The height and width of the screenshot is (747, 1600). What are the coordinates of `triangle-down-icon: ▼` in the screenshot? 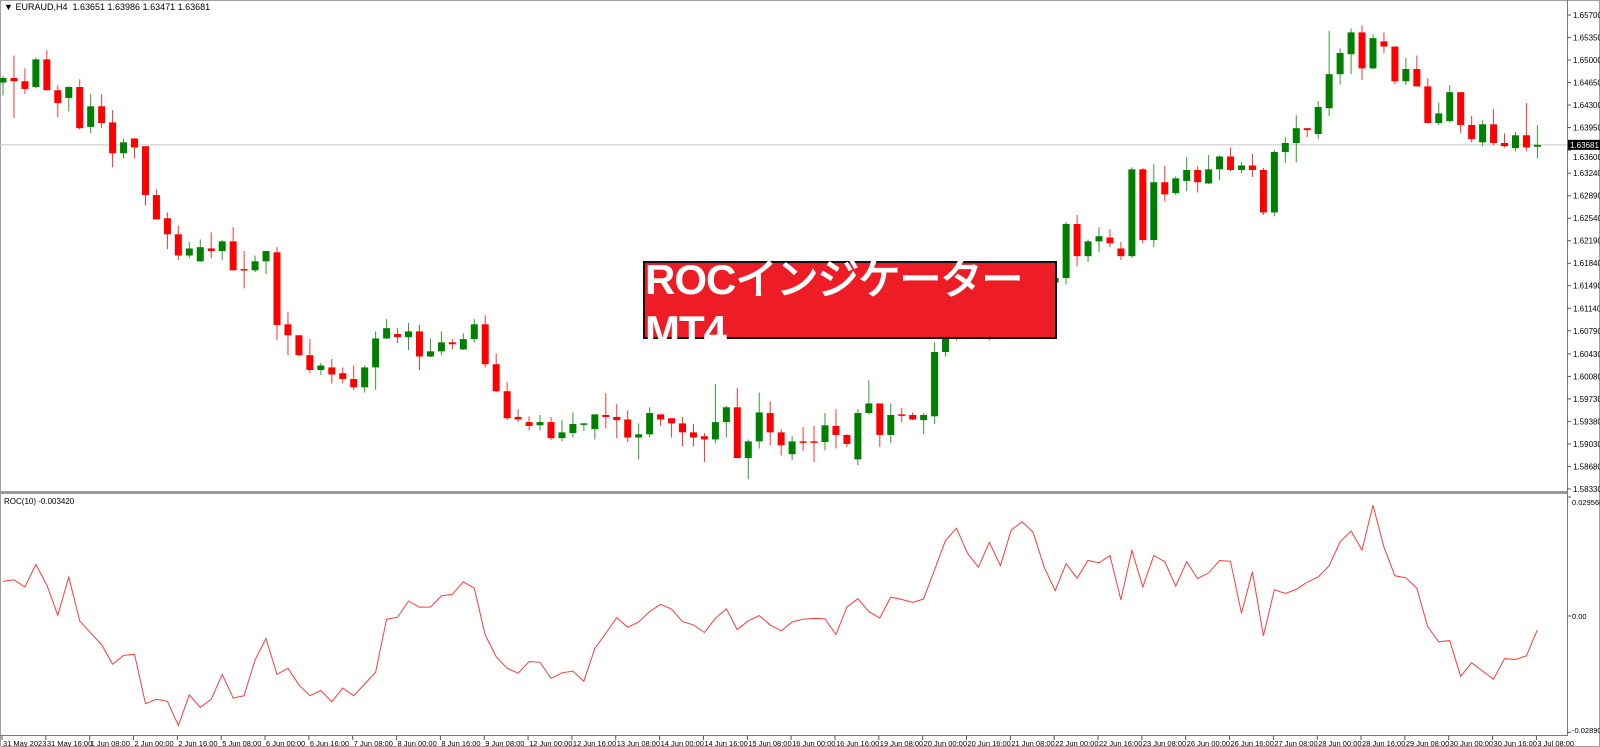 It's located at (8, 7).